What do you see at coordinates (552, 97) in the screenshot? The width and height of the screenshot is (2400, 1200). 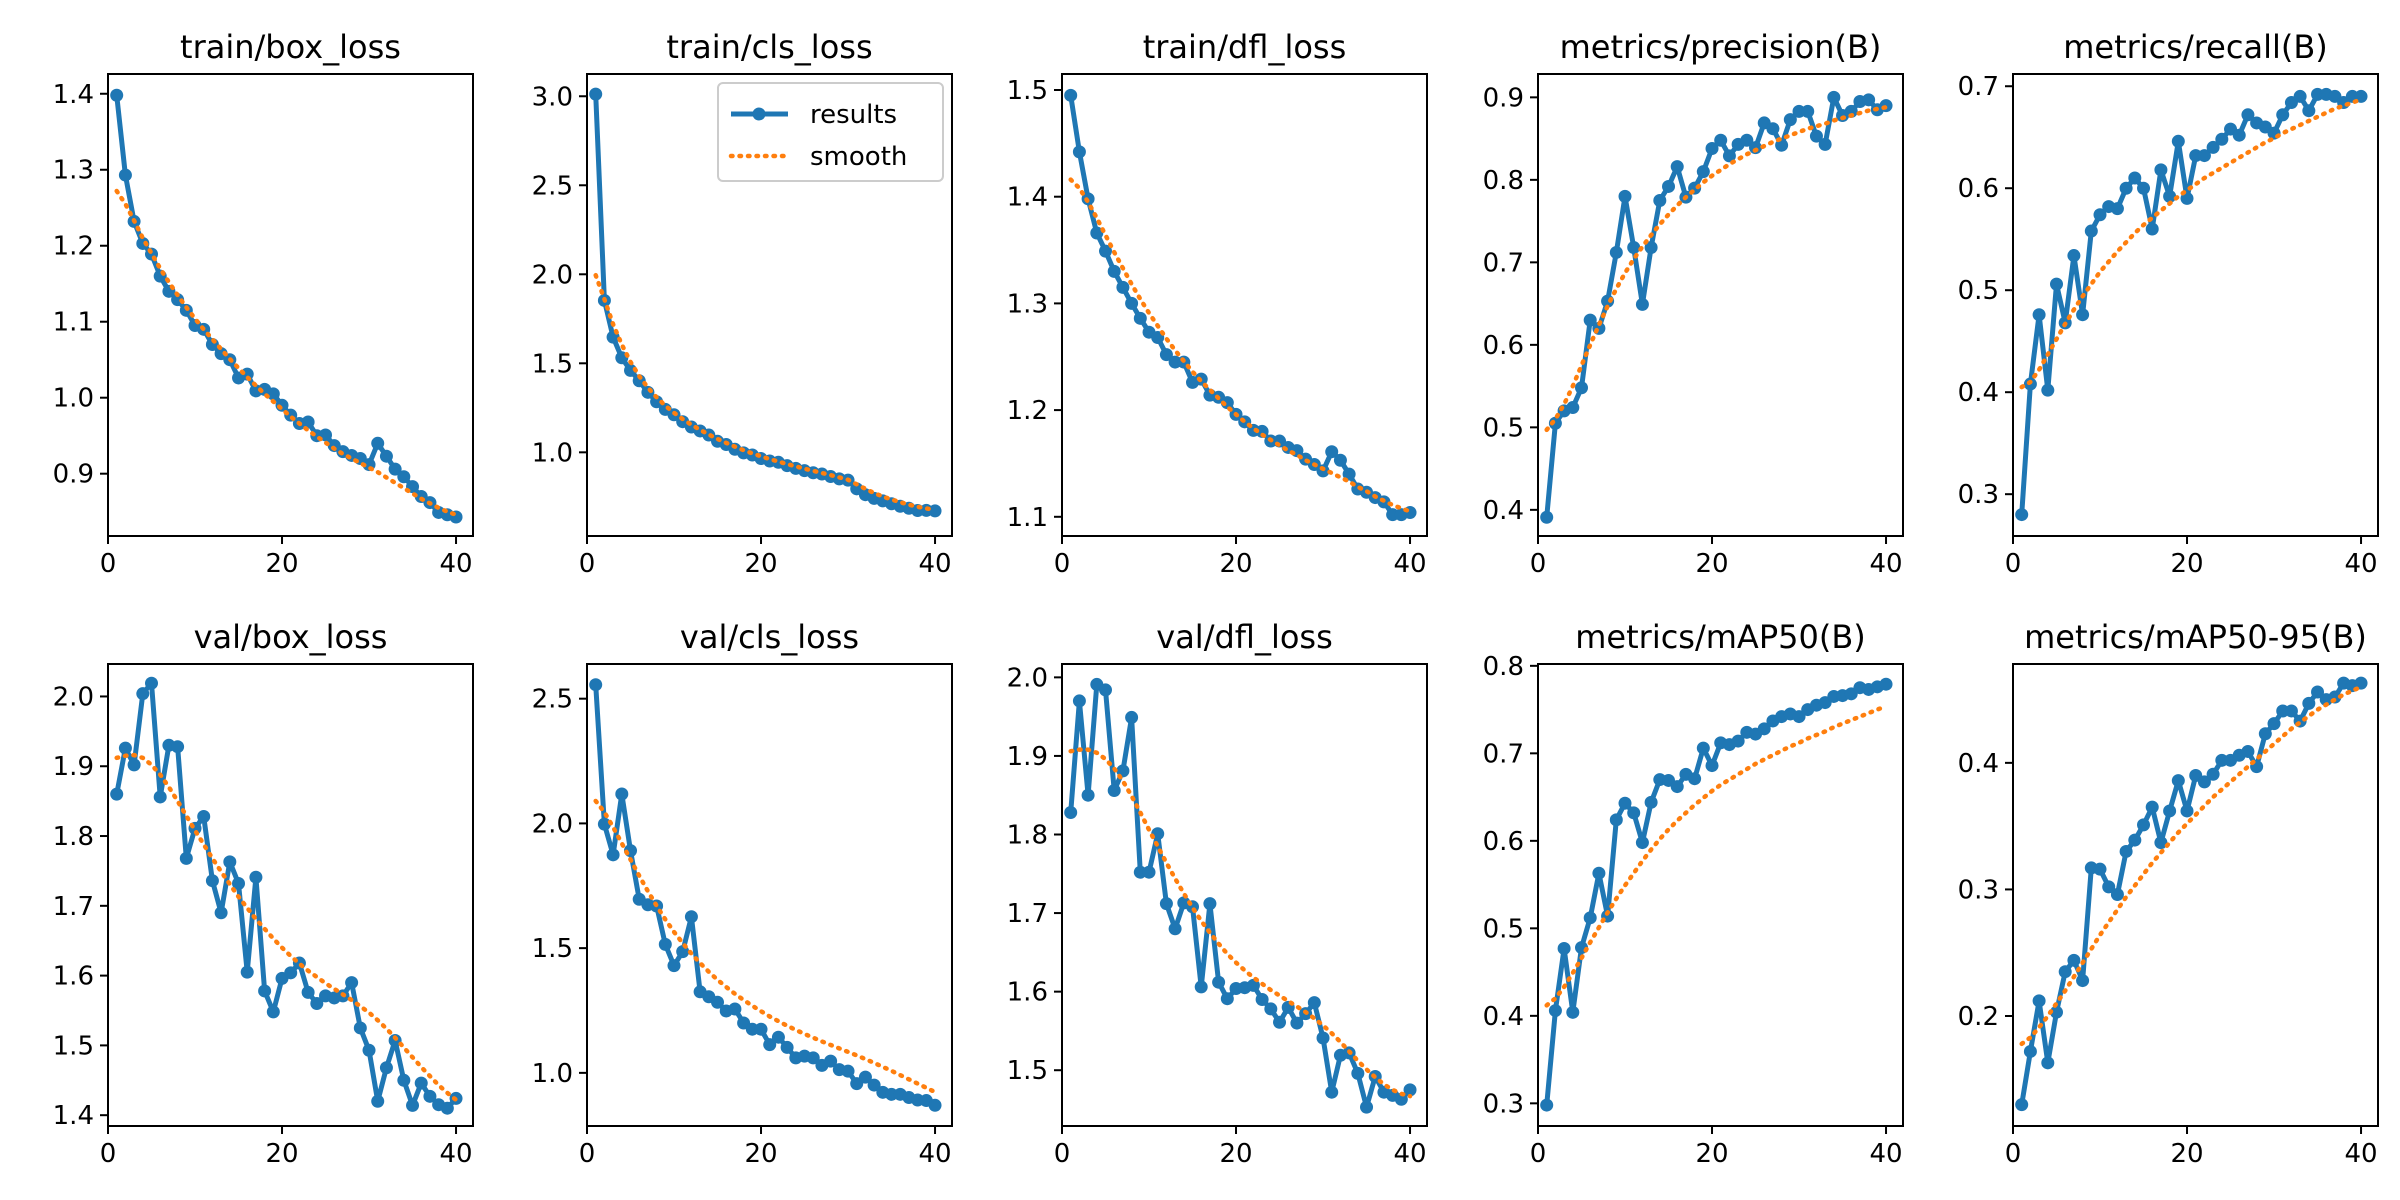 I see `y-tick-label: 3.0` at bounding box center [552, 97].